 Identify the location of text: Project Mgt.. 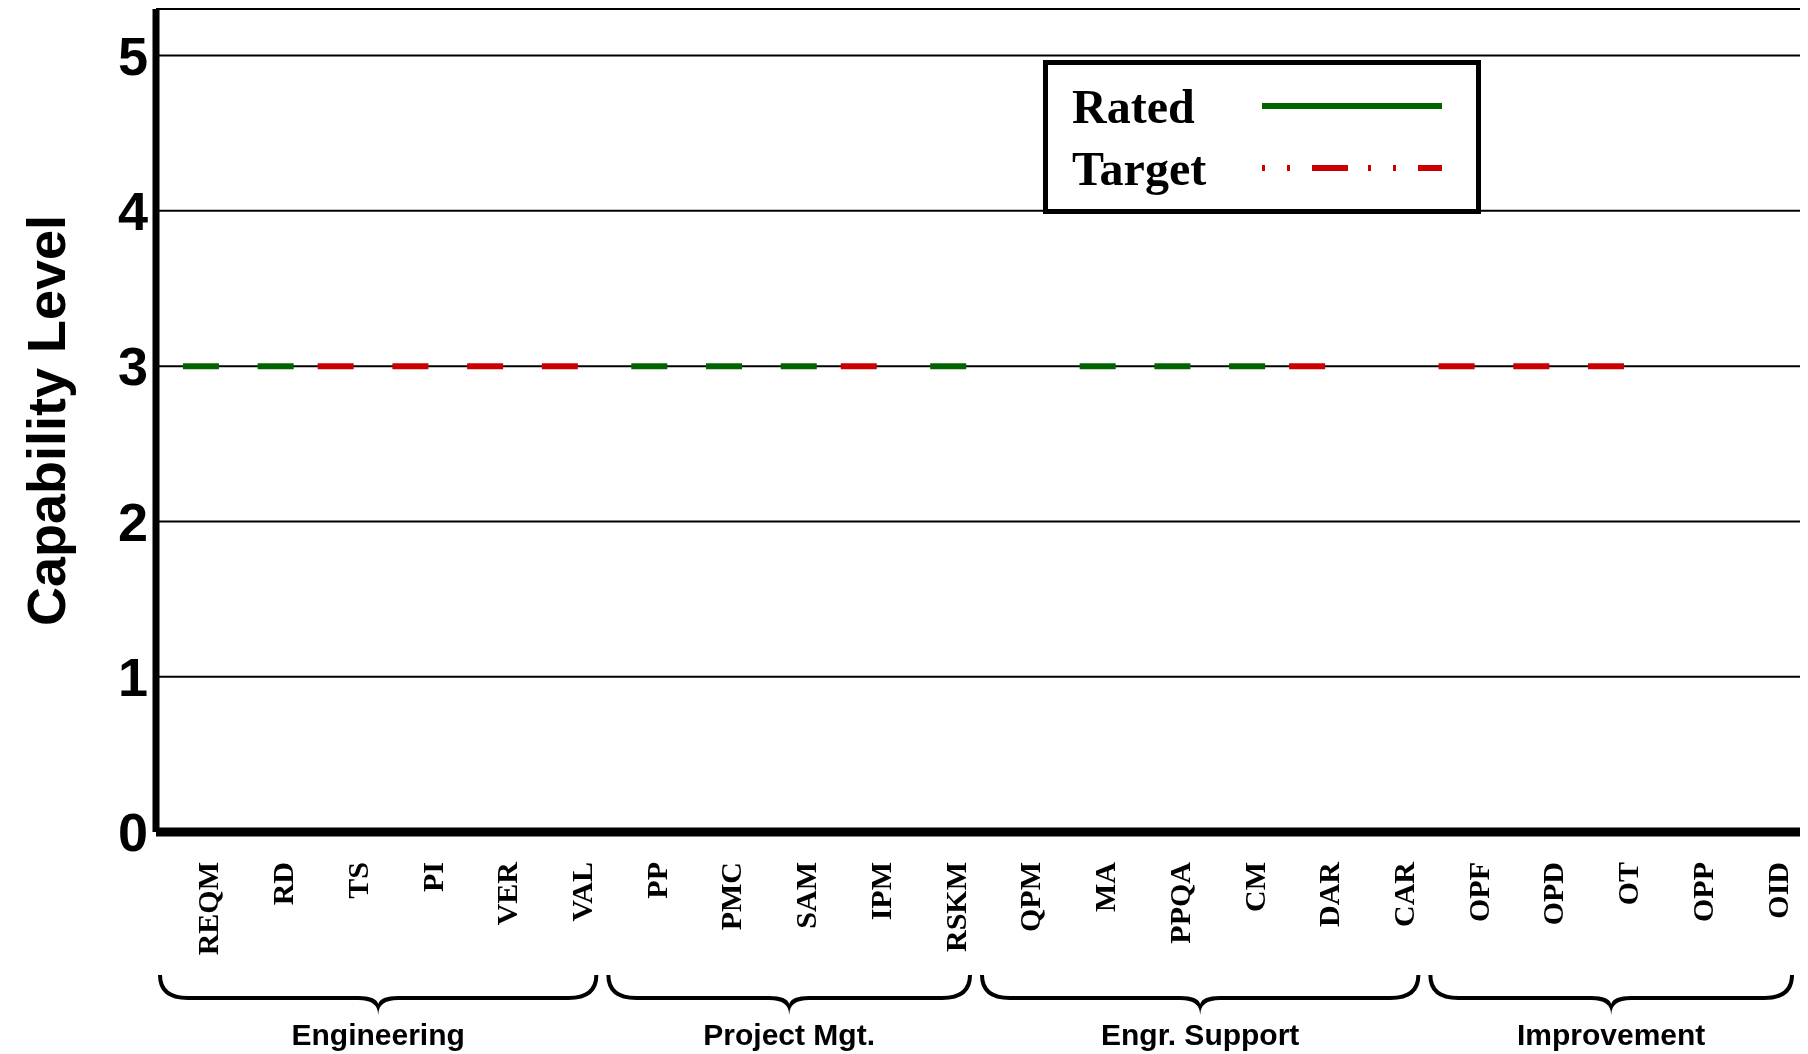
(789, 1034).